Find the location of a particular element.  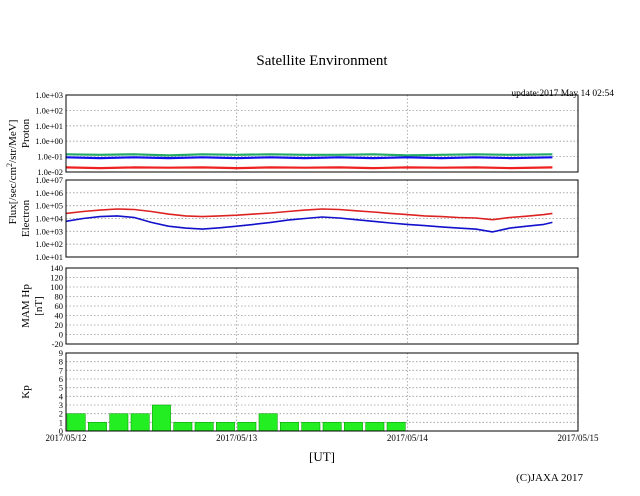

mag-y-tick-label: 0 is located at coordinates (61, 335).